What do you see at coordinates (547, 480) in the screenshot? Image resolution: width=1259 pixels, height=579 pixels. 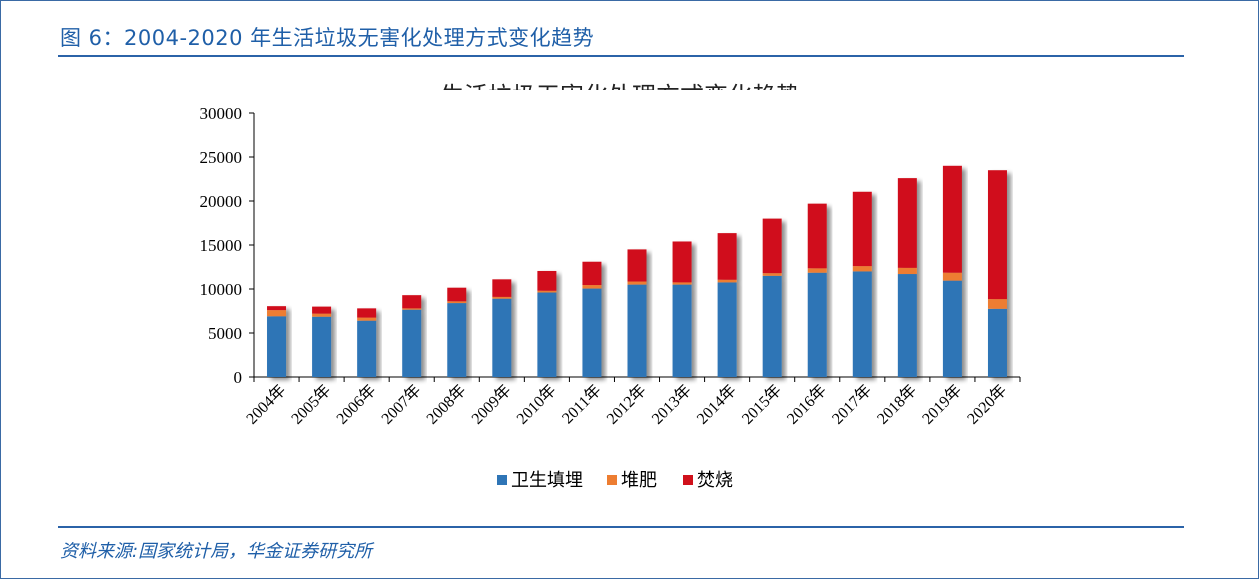 I see `legend-label: 卫生填埋` at bounding box center [547, 480].